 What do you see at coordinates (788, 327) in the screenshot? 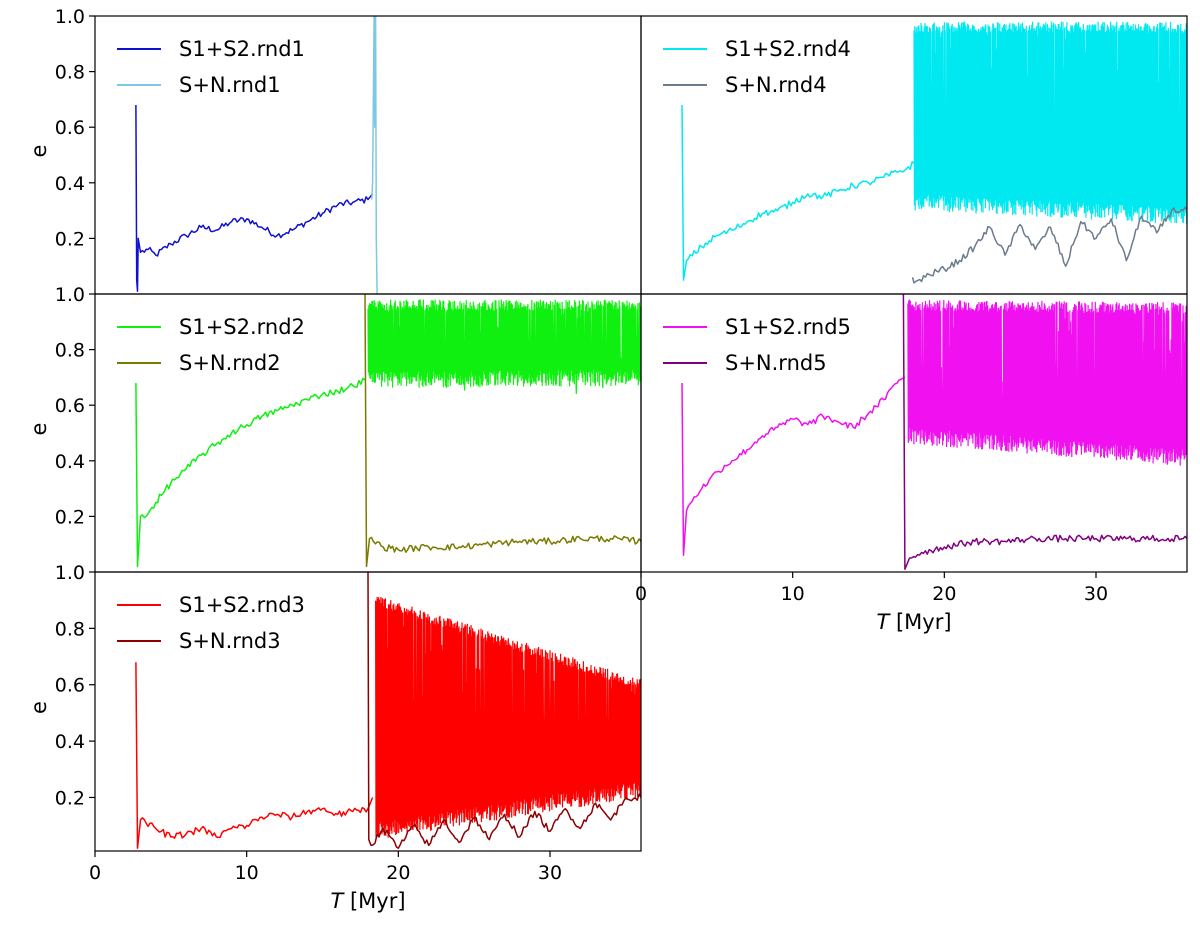
I see `legend-label: S1+S2.rnd5` at bounding box center [788, 327].